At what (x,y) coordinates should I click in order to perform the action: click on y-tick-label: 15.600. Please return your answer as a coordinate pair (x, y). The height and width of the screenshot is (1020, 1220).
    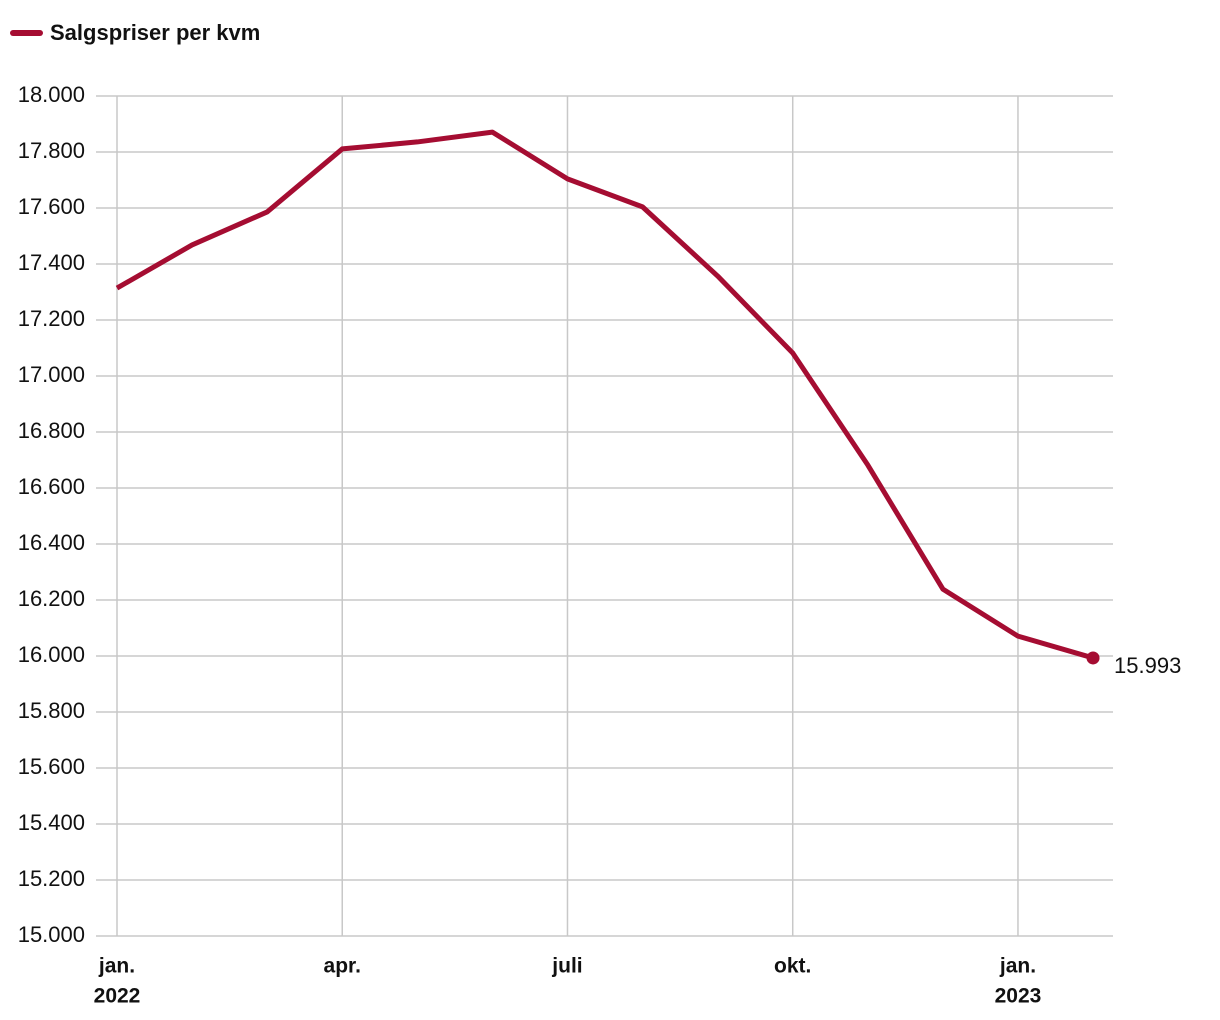
    Looking at the image, I should click on (51, 766).